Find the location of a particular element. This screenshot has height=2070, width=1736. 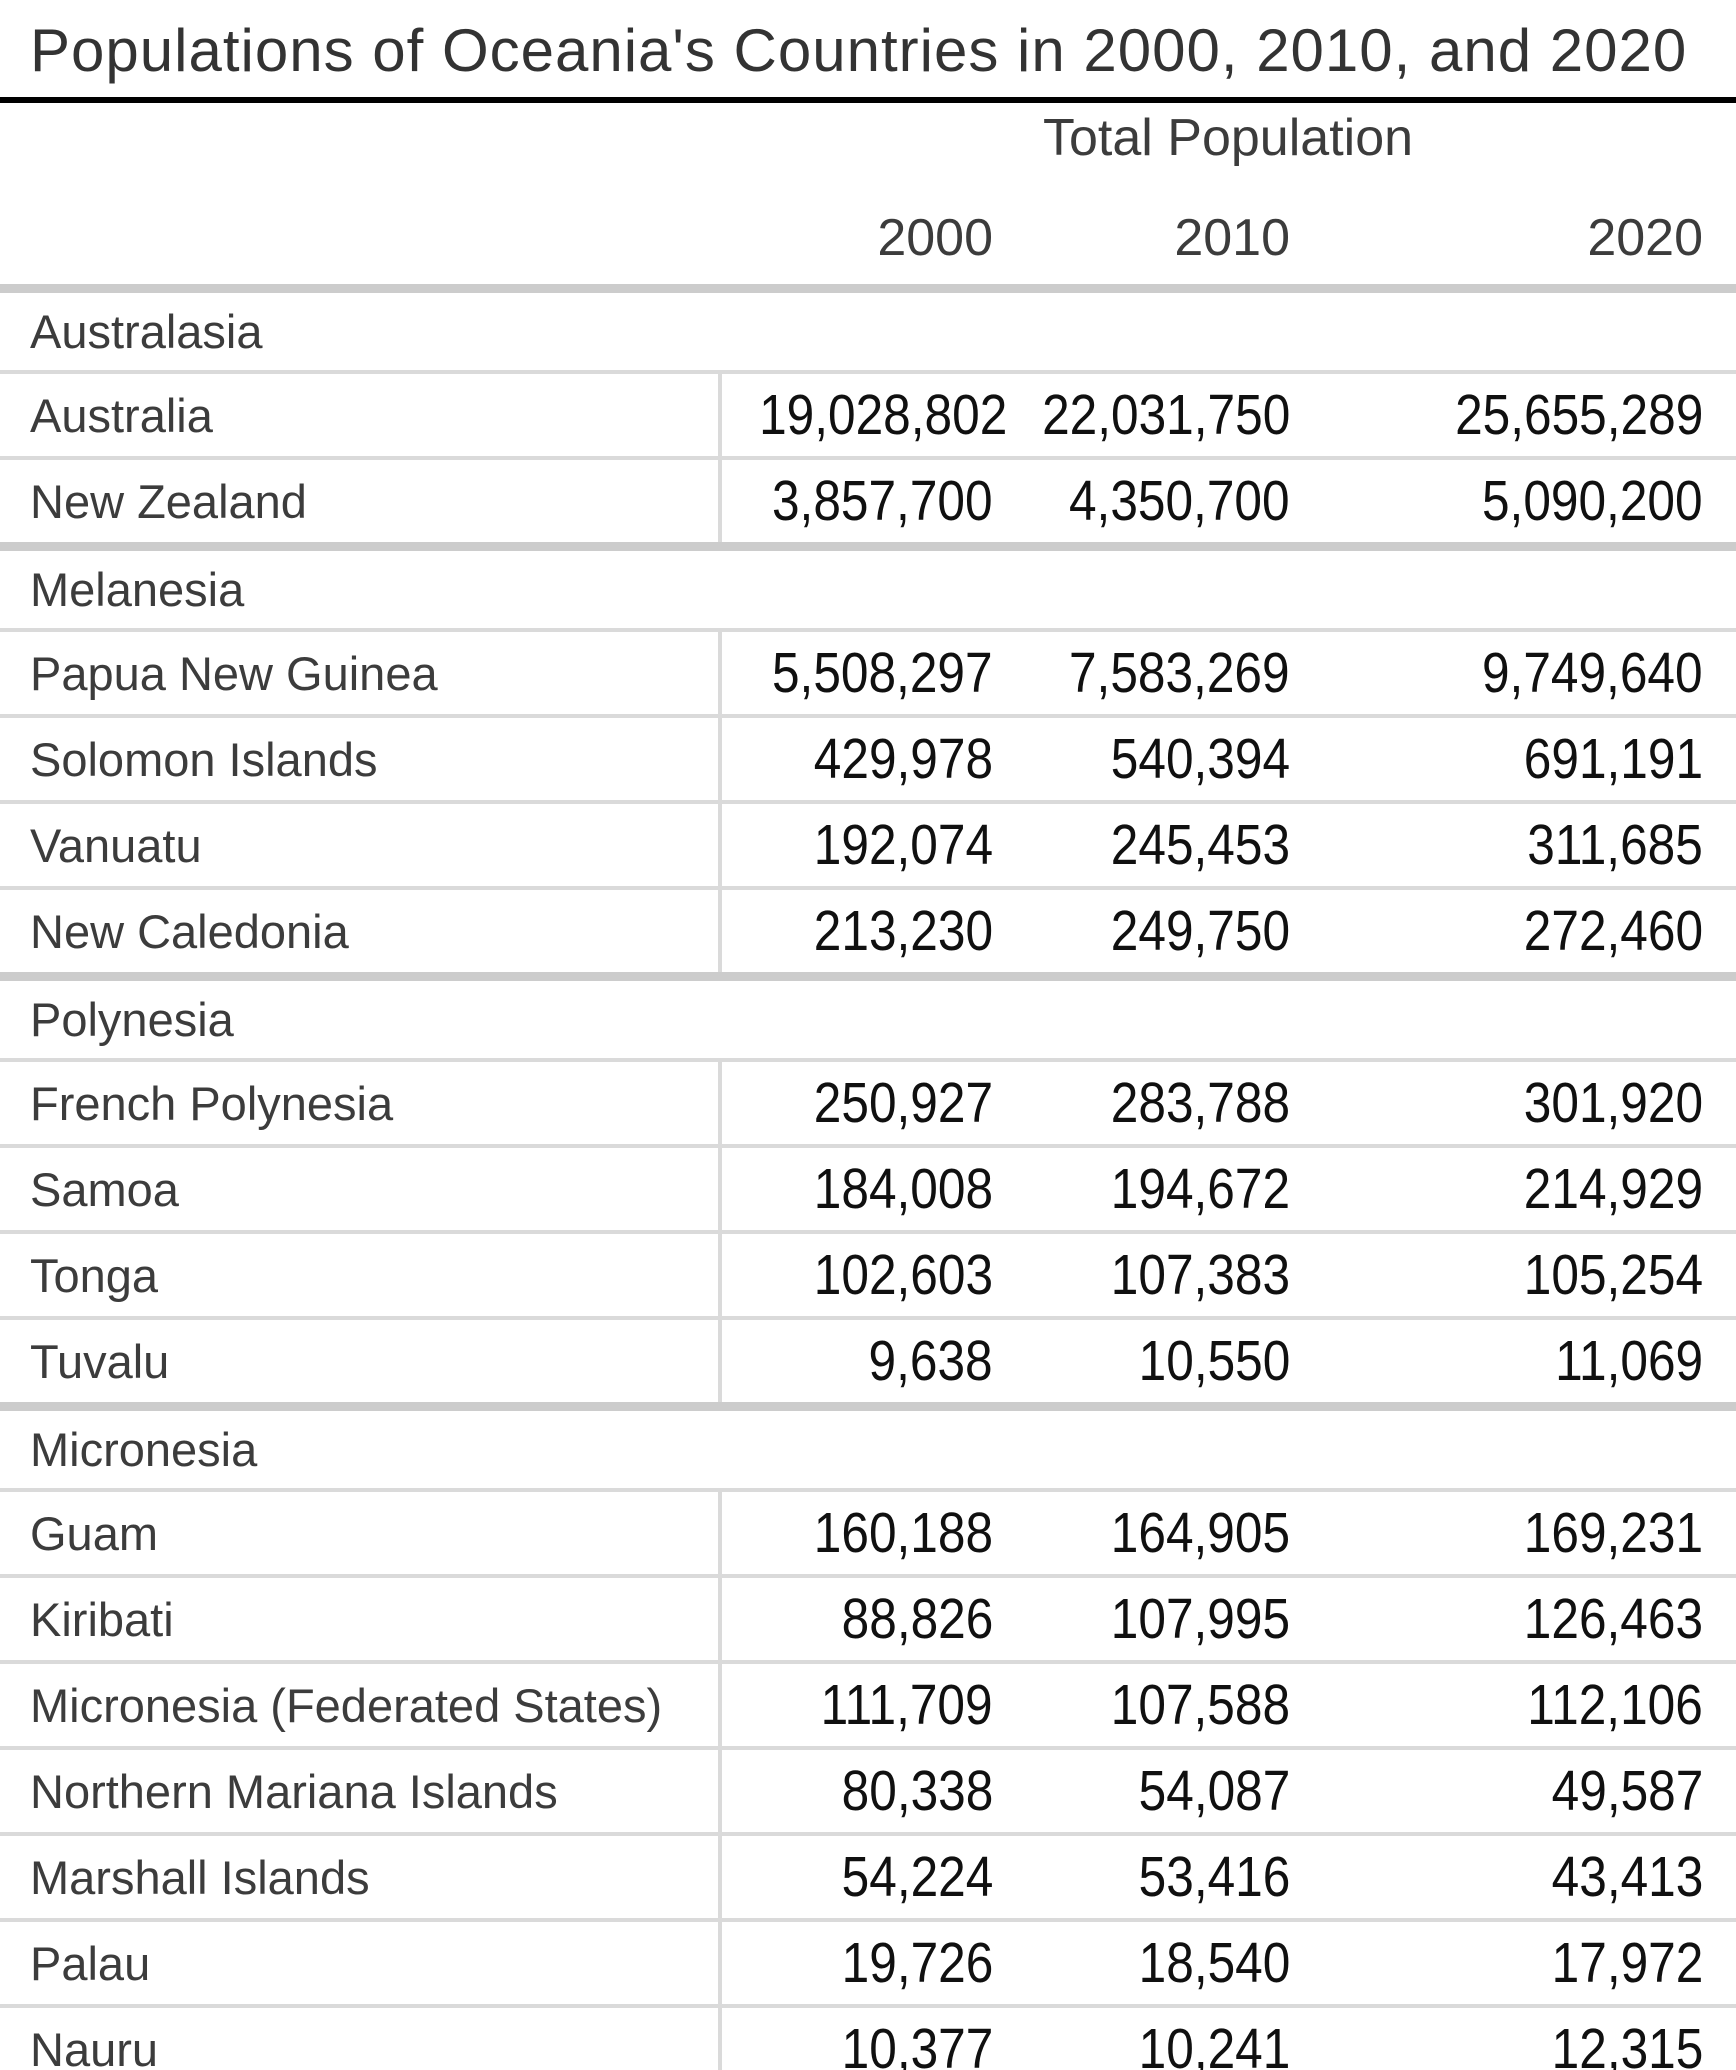

population-value-2010: 283,788 is located at coordinates (1146, 1102).